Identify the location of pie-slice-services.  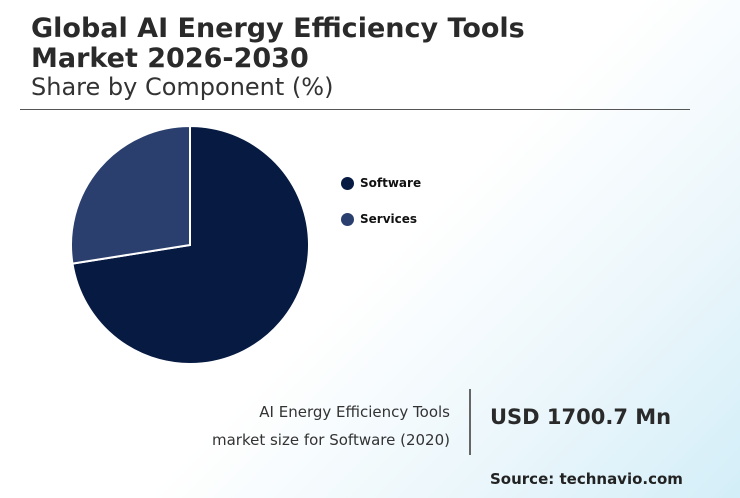
(130, 194).